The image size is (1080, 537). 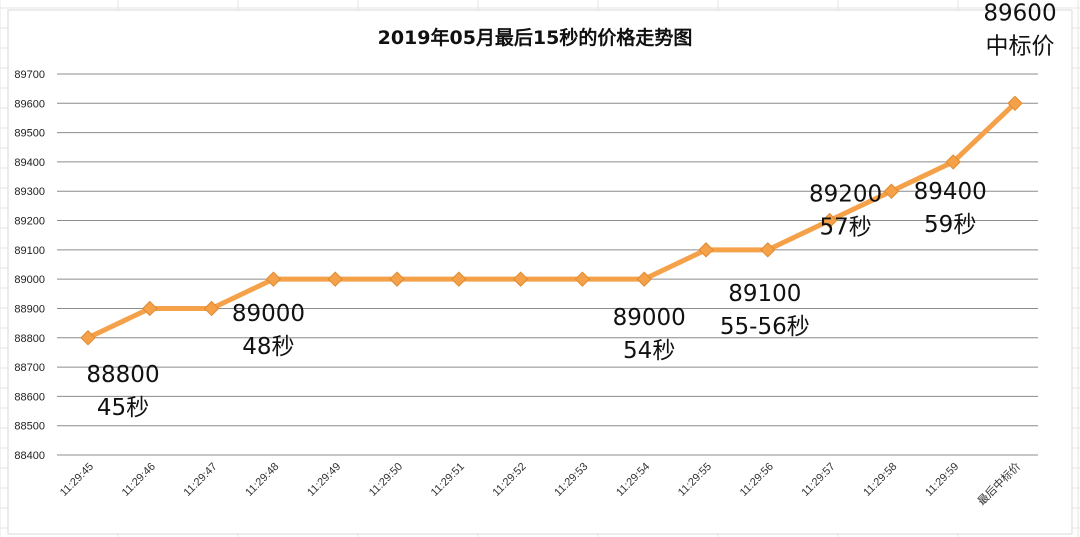 I want to click on y-tick-label: 88800, so click(x=29, y=339).